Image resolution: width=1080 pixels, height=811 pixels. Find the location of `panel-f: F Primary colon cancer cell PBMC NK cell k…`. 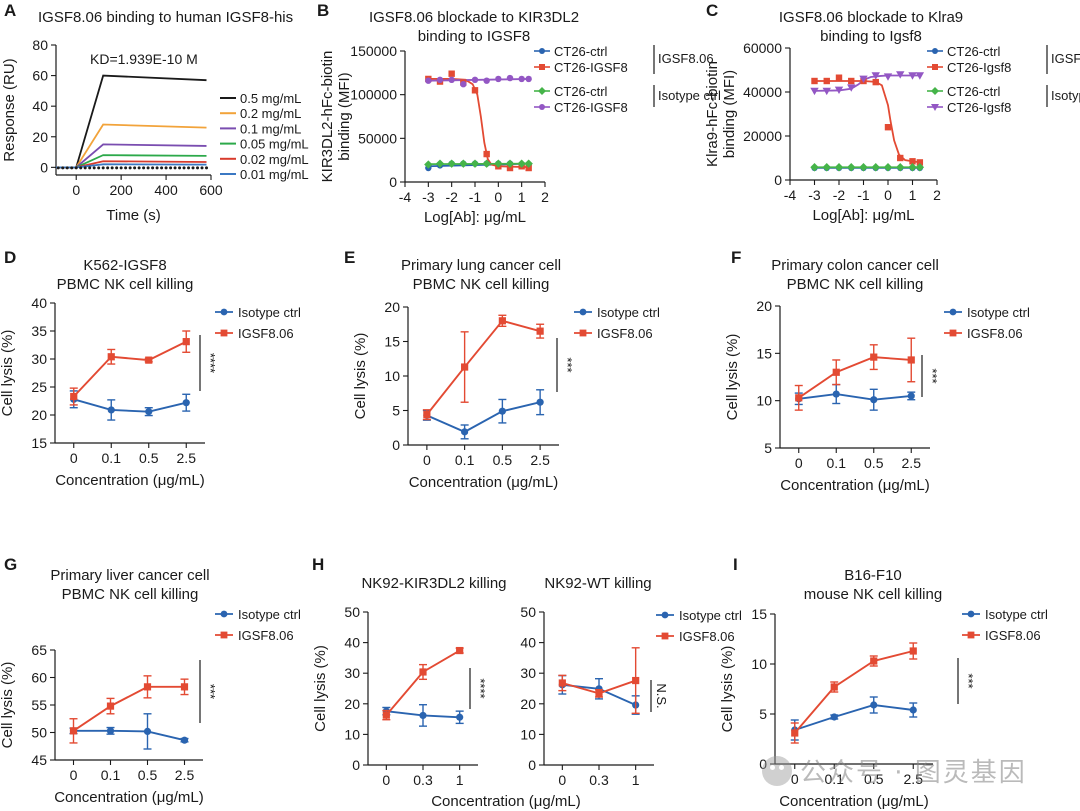

panel-f: F Primary colon cancer cell PBMC NK cell k… is located at coordinates (877, 371).